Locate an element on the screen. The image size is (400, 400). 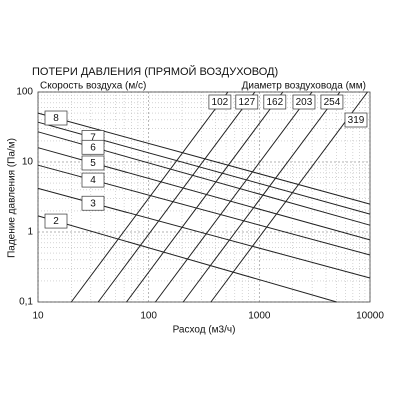
line-label: 162 is located at coordinates (274, 102).